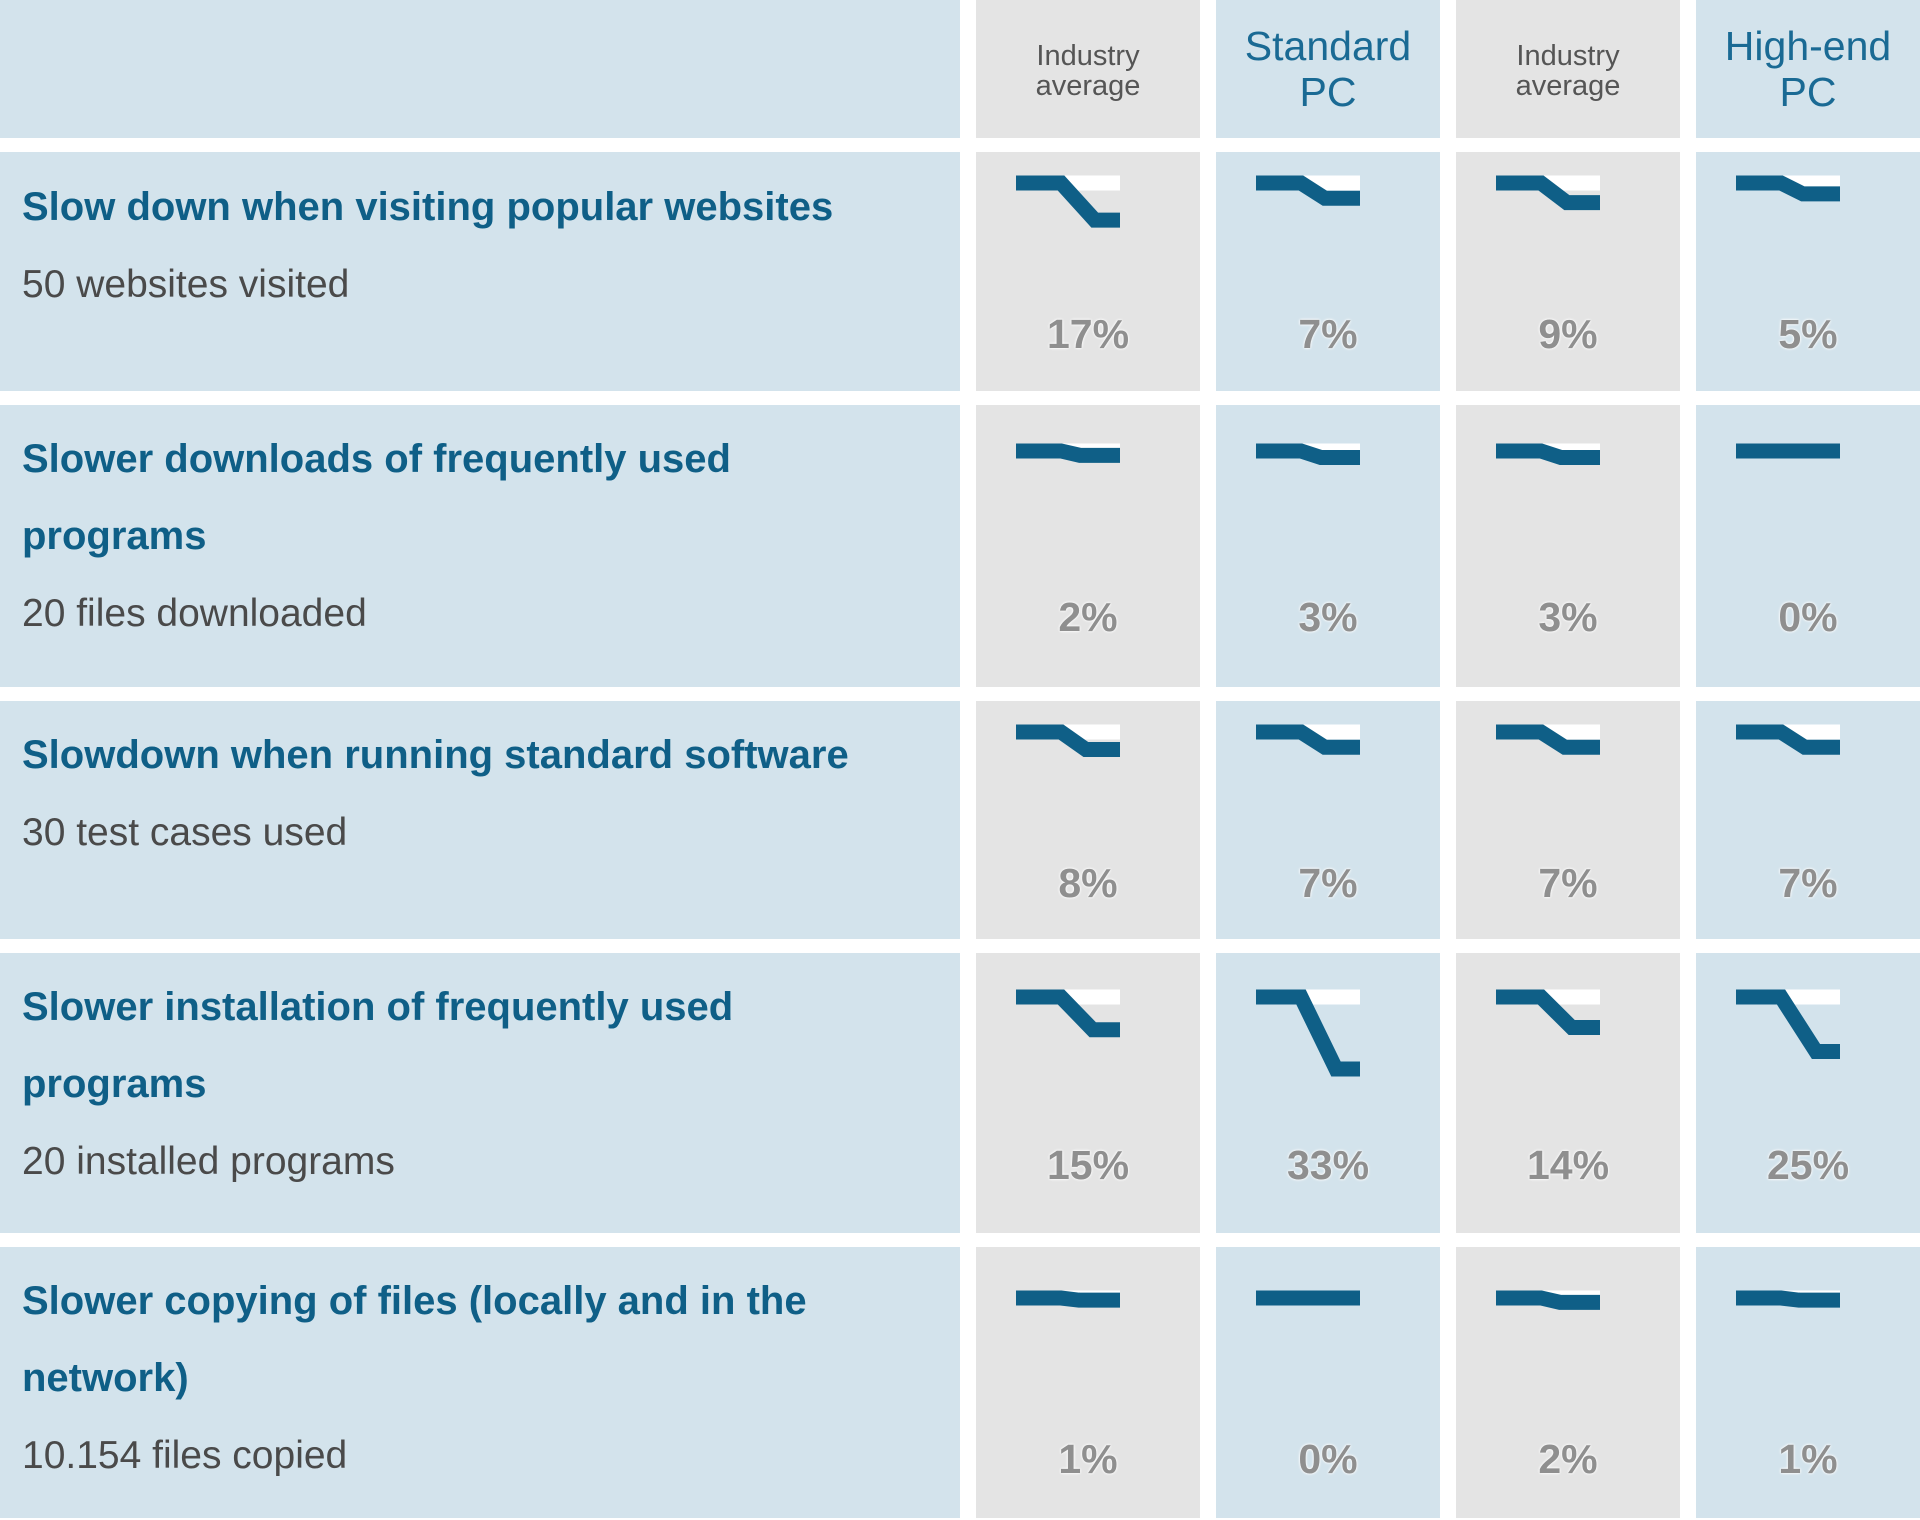 Image resolution: width=1920 pixels, height=1520 pixels. I want to click on row-subtitle: 50 websites visited, so click(186, 284).